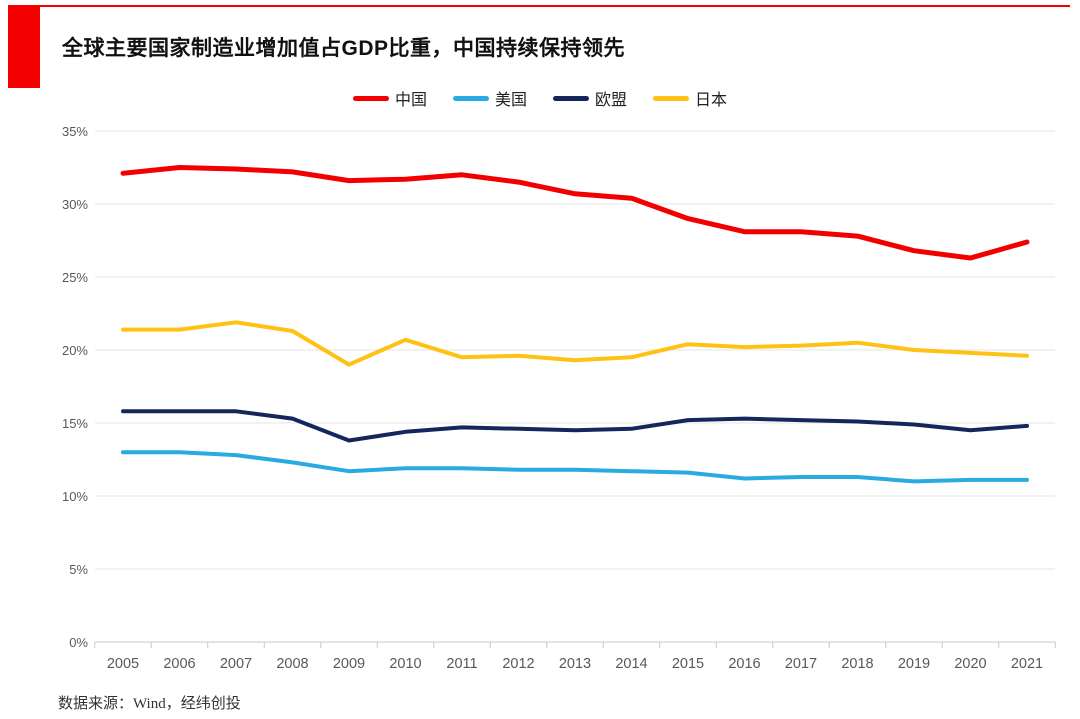 This screenshot has height=719, width=1080. What do you see at coordinates (78, 642) in the screenshot?
I see `y-axis-tick-label: 0%` at bounding box center [78, 642].